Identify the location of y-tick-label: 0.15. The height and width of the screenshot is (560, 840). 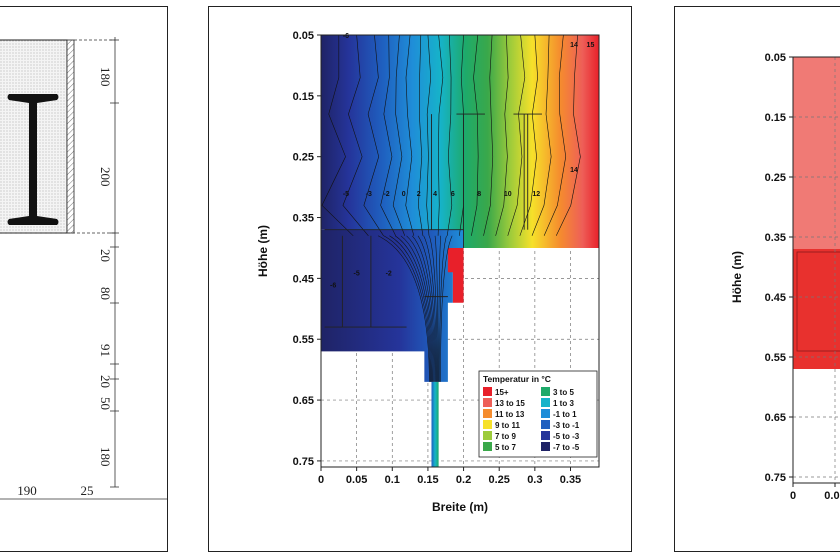
(303, 97).